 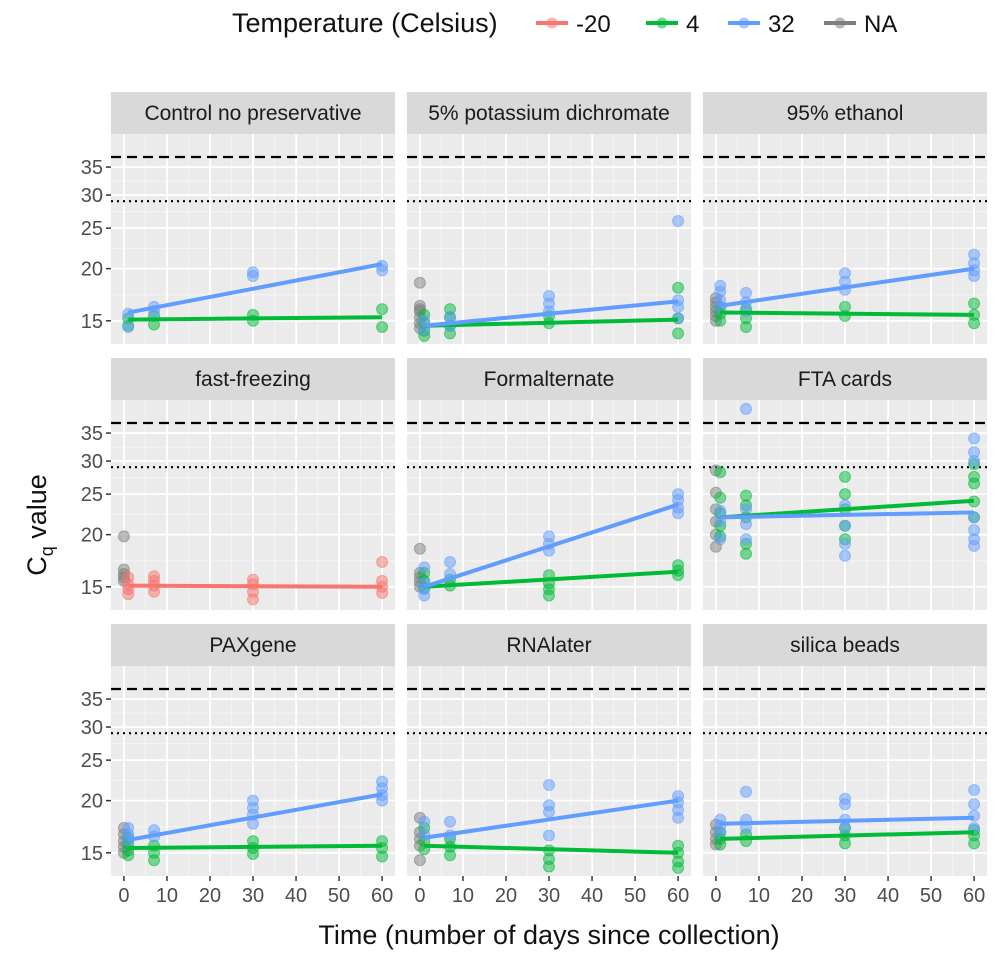 I want to click on facet-strip-label: 5% potassium dichromate, so click(x=549, y=113).